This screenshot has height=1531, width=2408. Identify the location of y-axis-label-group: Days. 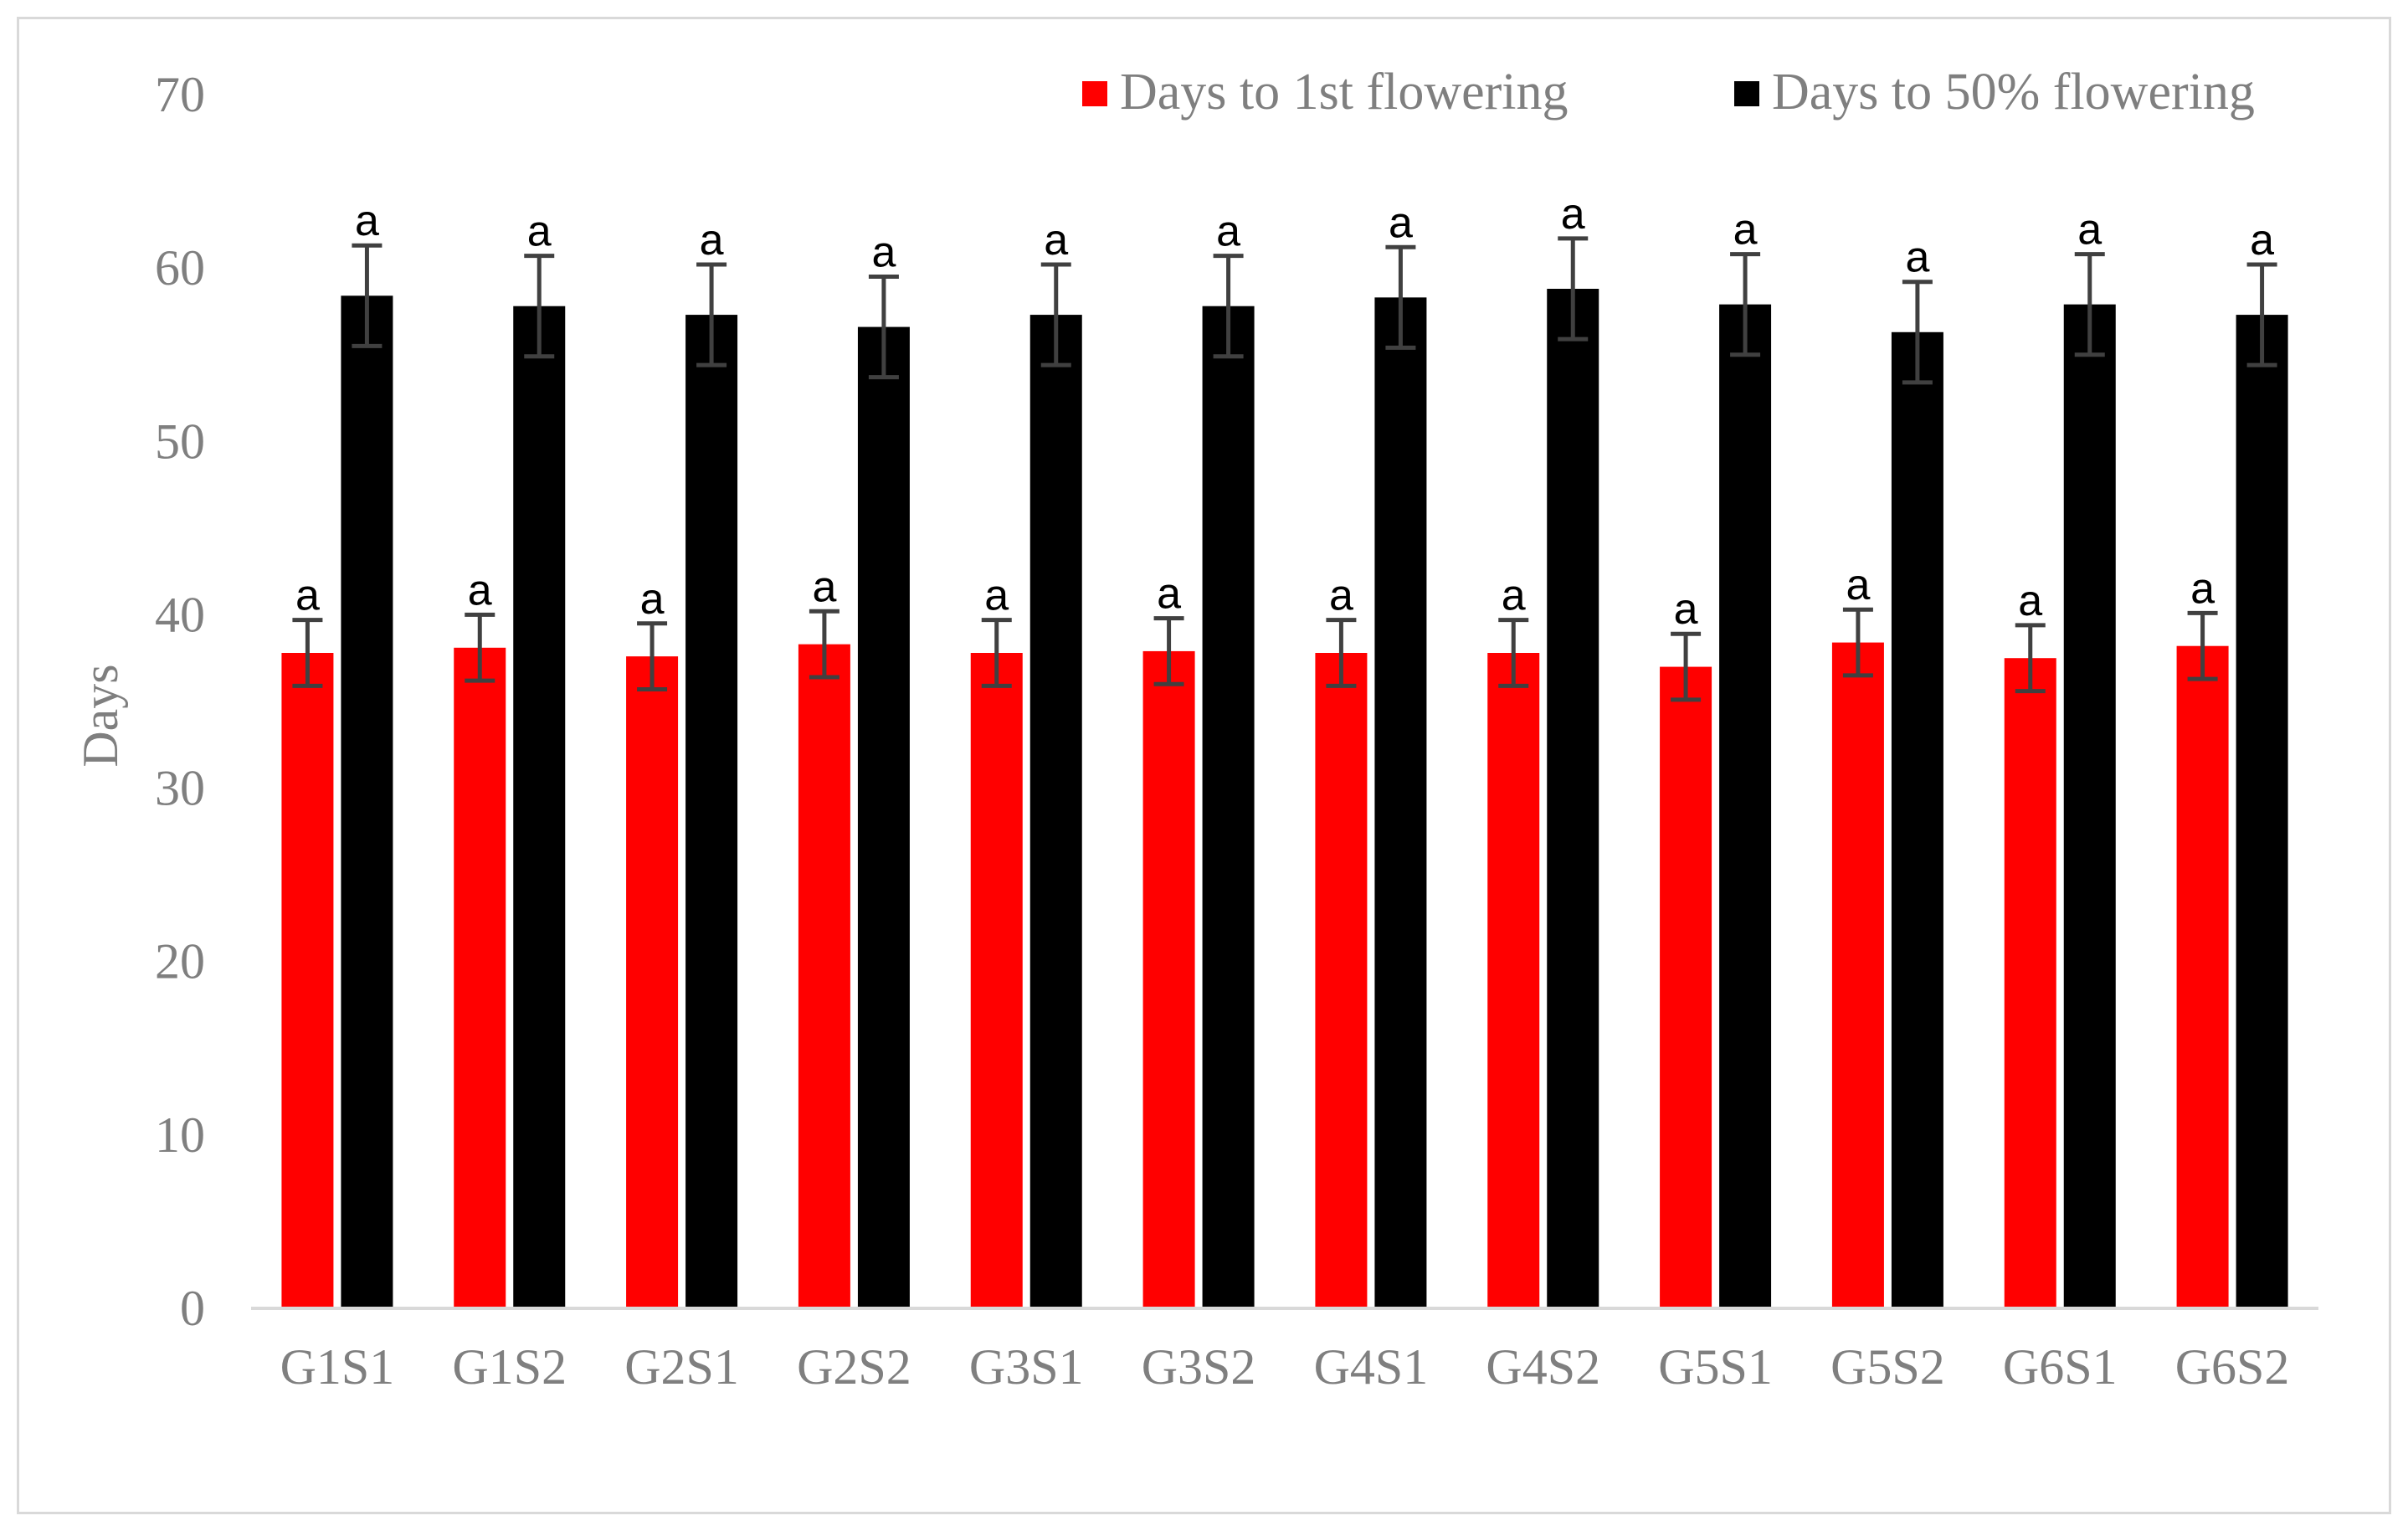
(100, 715).